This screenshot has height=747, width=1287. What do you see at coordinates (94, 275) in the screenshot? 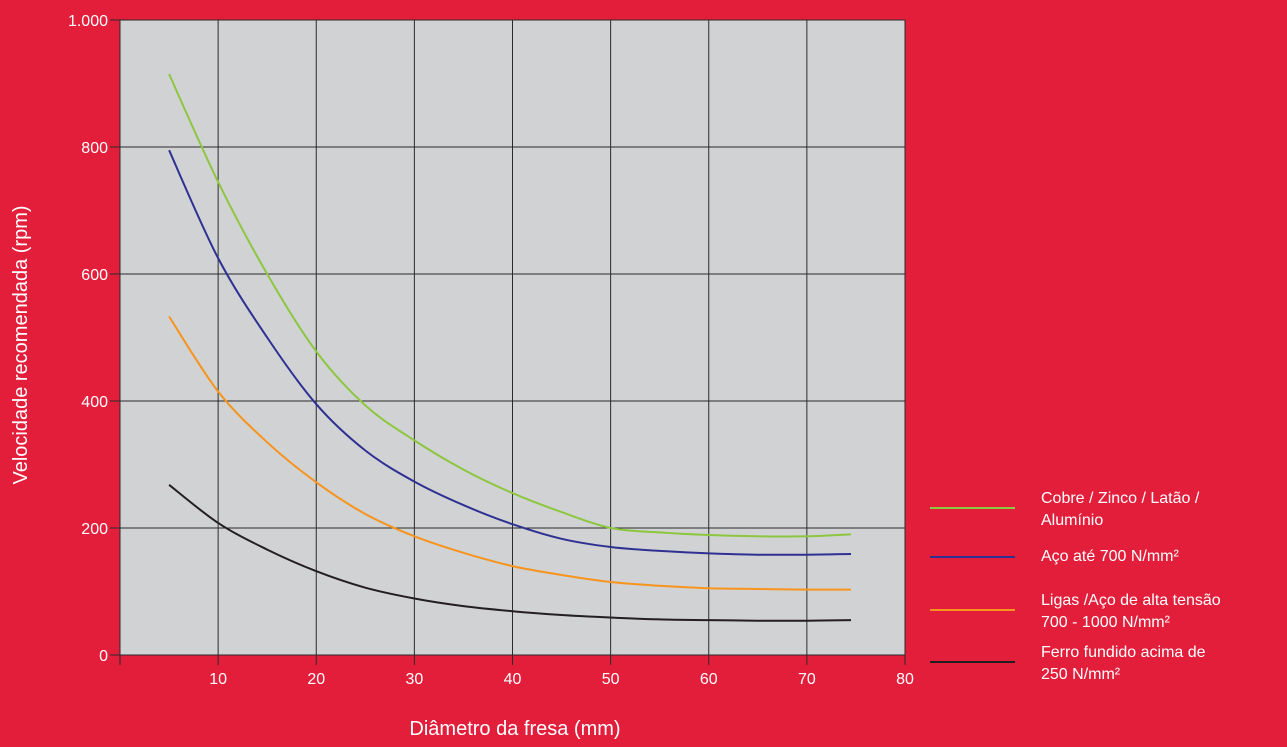
I see `y-tick-label: 600` at bounding box center [94, 275].